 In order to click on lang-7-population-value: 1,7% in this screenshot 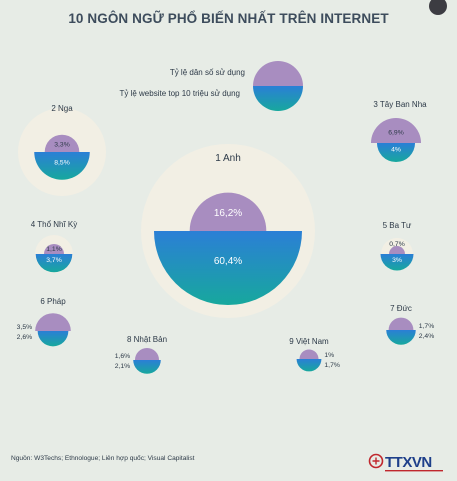, I will do `click(427, 326)`.